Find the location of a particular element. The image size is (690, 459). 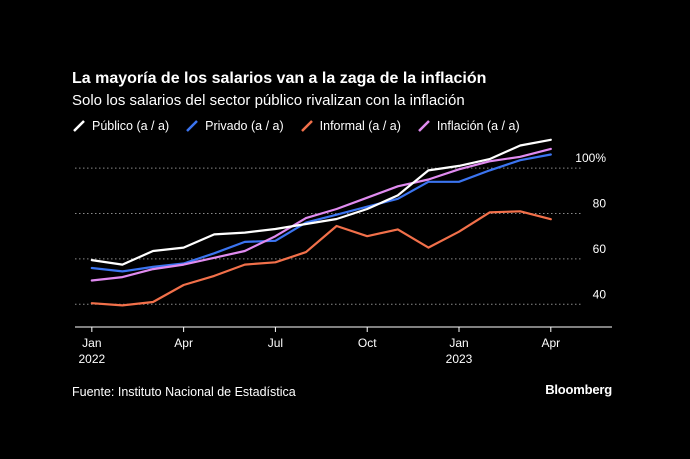

legend-line-icon-publico is located at coordinates (79, 126).